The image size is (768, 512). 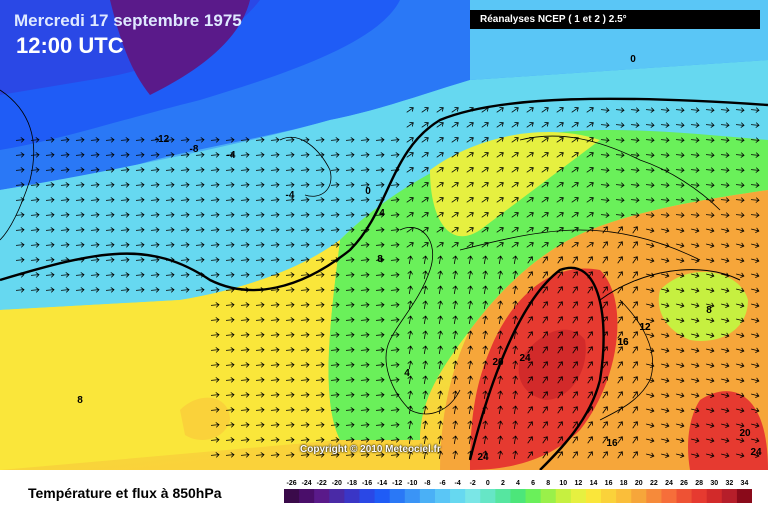 I want to click on isotherm-label: 12, so click(x=645, y=327).